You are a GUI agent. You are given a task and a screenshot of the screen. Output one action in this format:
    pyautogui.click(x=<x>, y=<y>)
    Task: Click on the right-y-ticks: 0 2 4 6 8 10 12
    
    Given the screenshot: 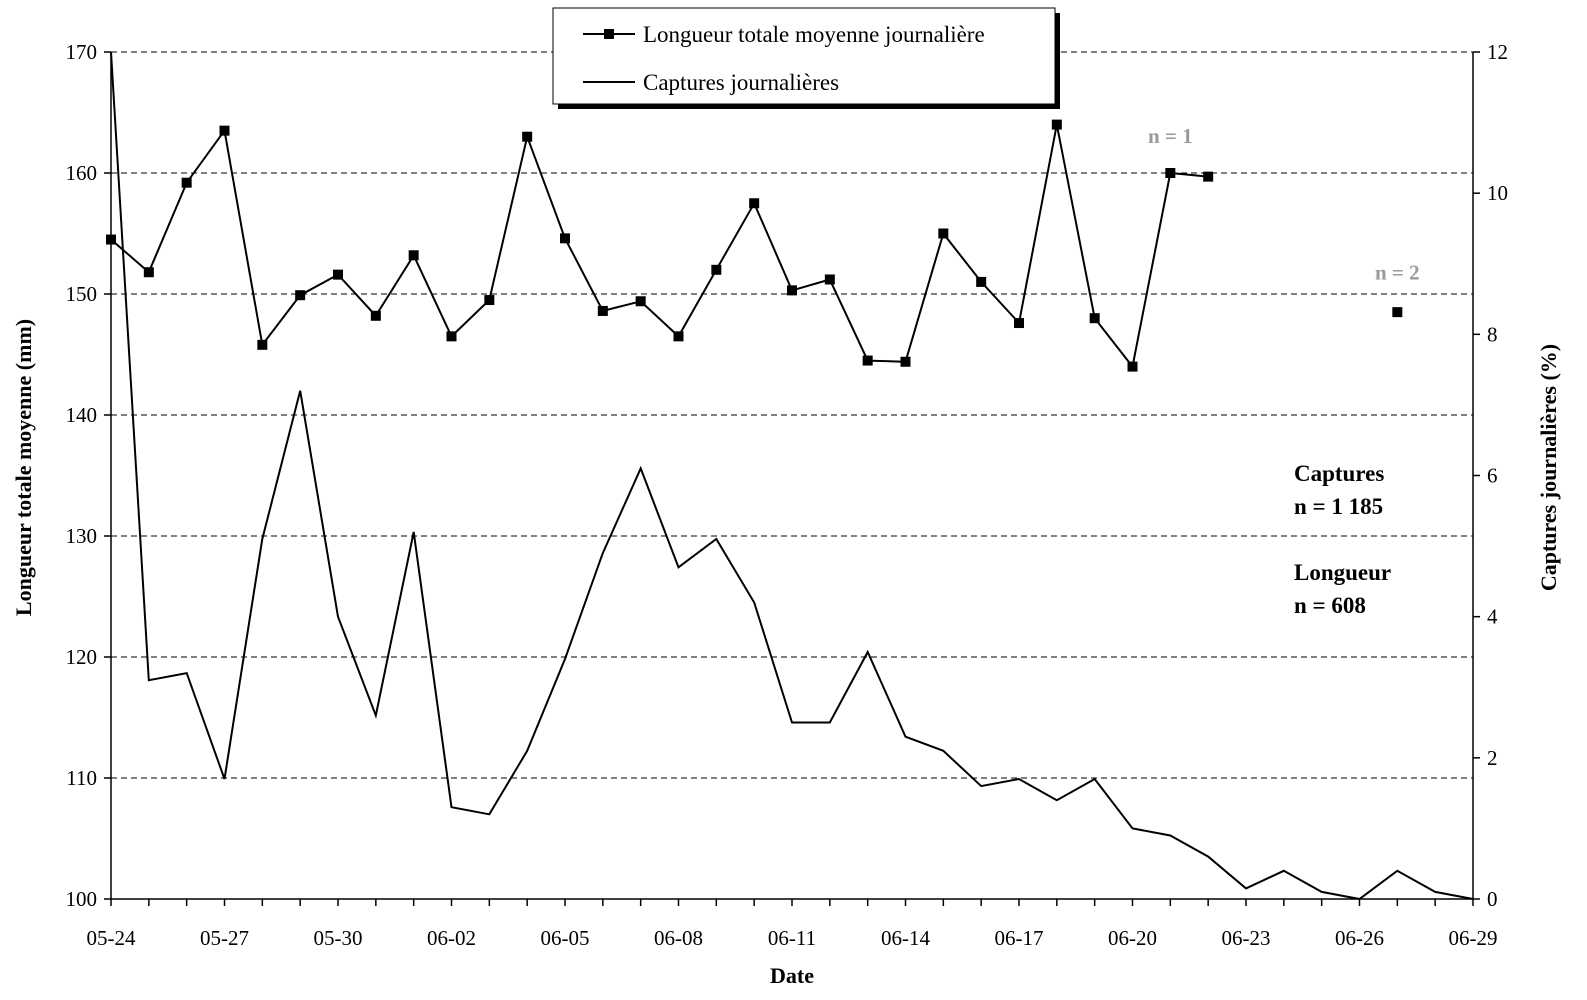 What is the action you would take?
    pyautogui.click(x=1490, y=475)
    